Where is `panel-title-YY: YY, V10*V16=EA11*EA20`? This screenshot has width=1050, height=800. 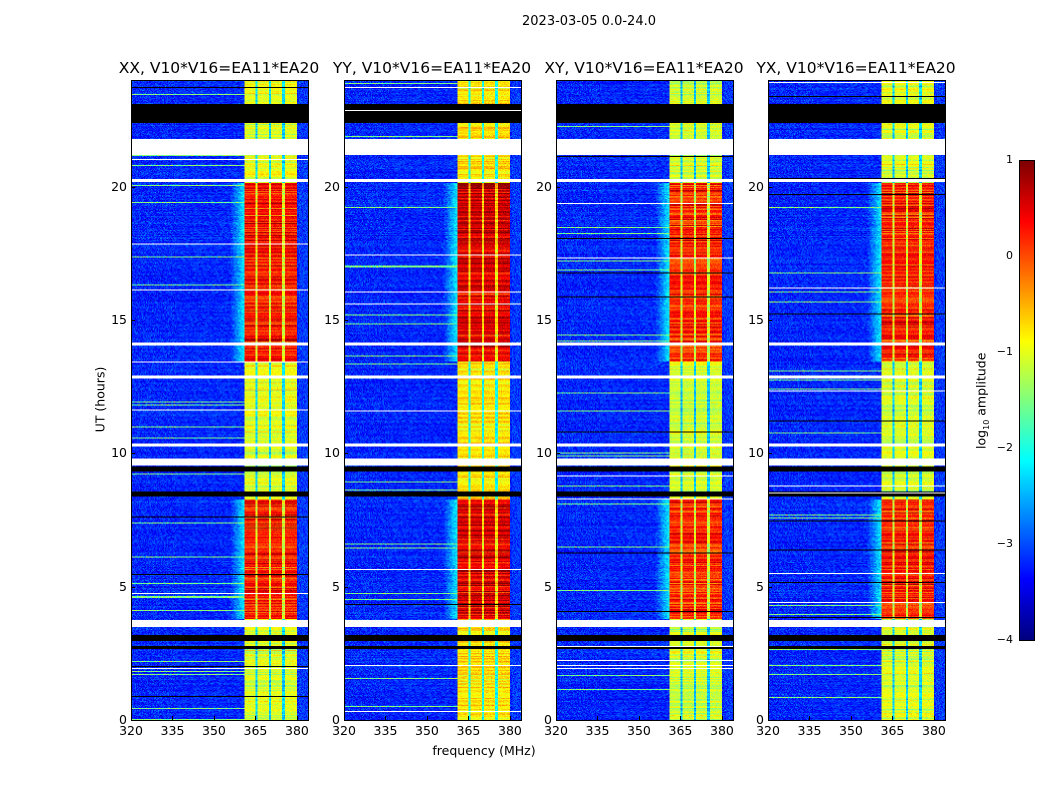 panel-title-YY: YY, V10*V16=EA11*EA20 is located at coordinates (432, 68).